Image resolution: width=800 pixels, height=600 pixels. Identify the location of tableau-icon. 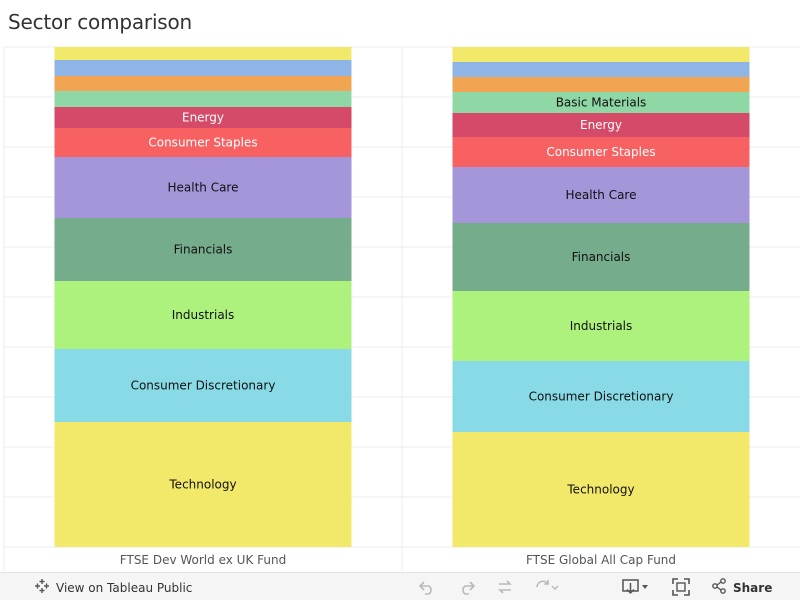
(42, 588).